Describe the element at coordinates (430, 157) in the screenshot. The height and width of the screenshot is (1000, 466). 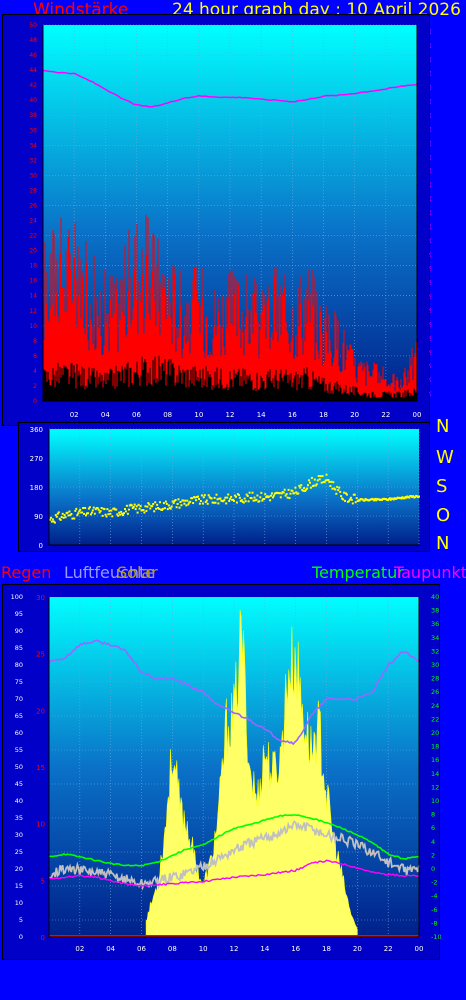
I see `y-right-tick-label: 1010` at that location.